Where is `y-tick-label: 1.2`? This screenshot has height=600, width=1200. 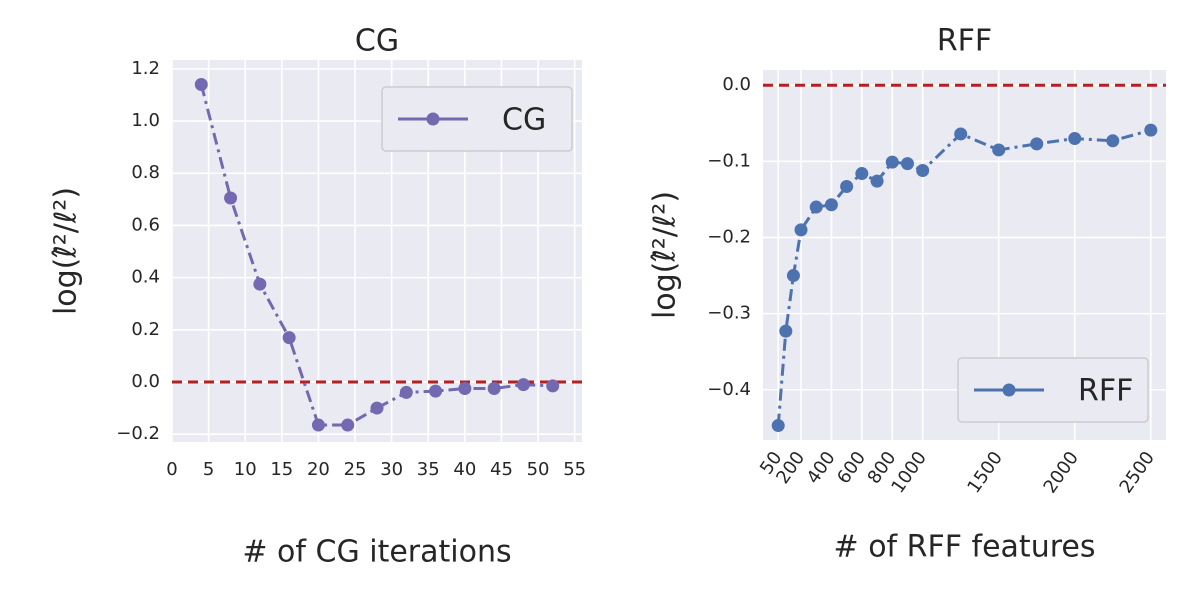
y-tick-label: 1.2 is located at coordinates (145, 68).